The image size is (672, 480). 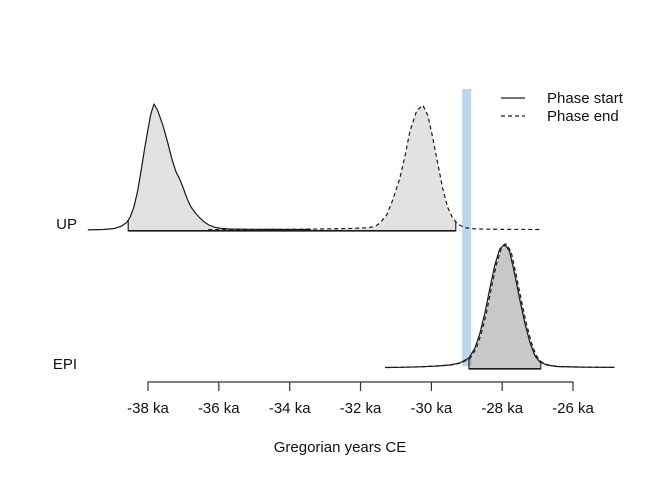 What do you see at coordinates (340, 447) in the screenshot?
I see `x-axis-title: Gregorian years CE` at bounding box center [340, 447].